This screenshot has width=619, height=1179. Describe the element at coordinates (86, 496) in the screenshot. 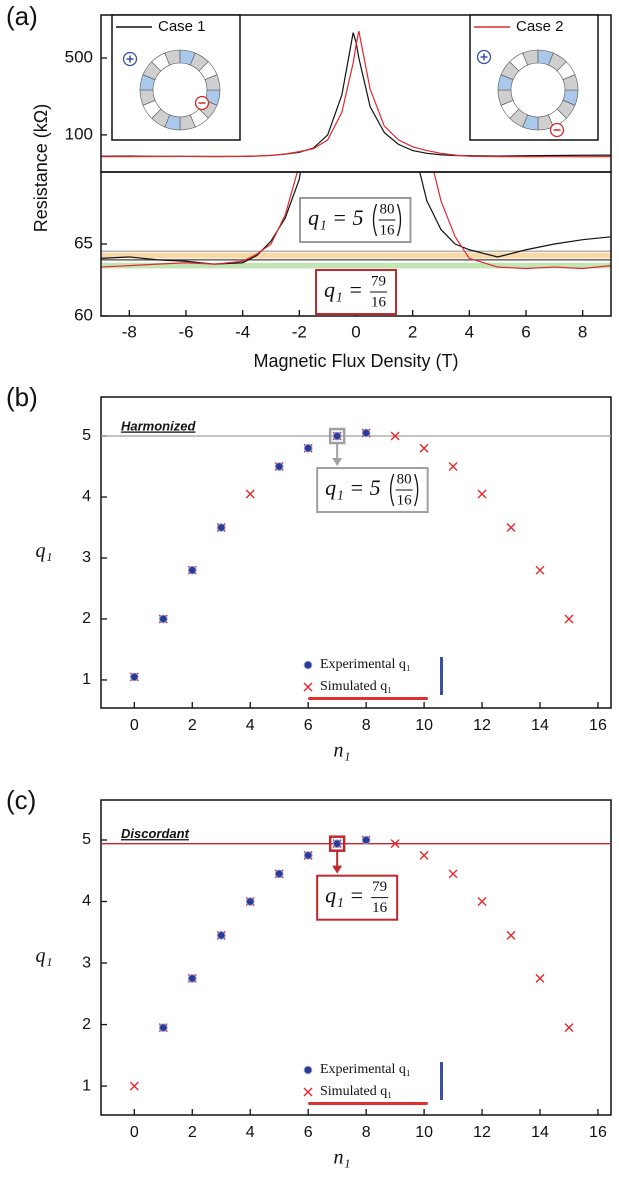

I see `y-tick-label: 4` at that location.